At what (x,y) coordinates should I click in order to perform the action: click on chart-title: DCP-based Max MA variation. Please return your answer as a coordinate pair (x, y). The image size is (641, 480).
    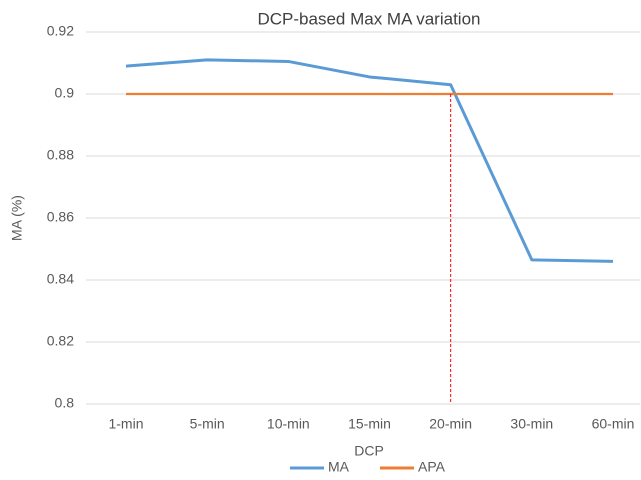
    Looking at the image, I should click on (369, 18).